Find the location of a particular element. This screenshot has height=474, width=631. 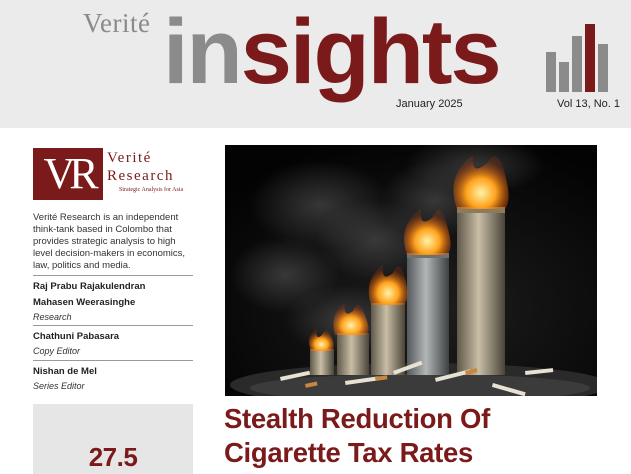

author-name: Mahasen Weerasinghe is located at coordinates (84, 302).